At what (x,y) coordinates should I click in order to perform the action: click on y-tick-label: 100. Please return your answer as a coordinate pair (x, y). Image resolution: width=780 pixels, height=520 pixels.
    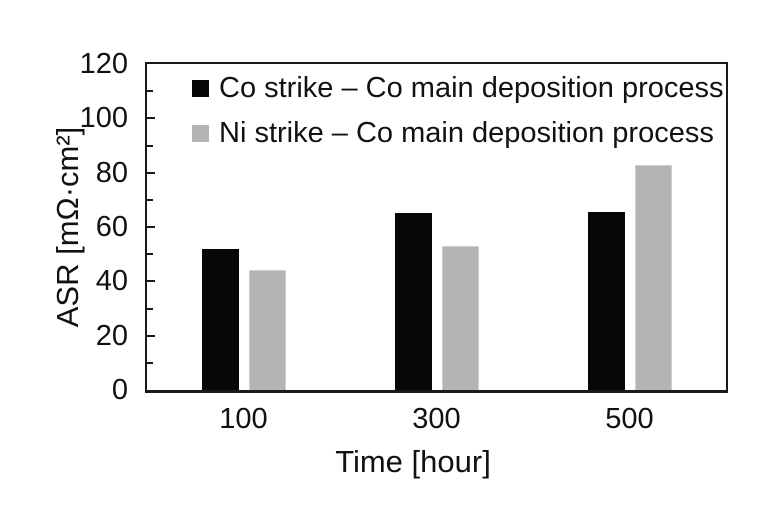
    Looking at the image, I should click on (103, 118).